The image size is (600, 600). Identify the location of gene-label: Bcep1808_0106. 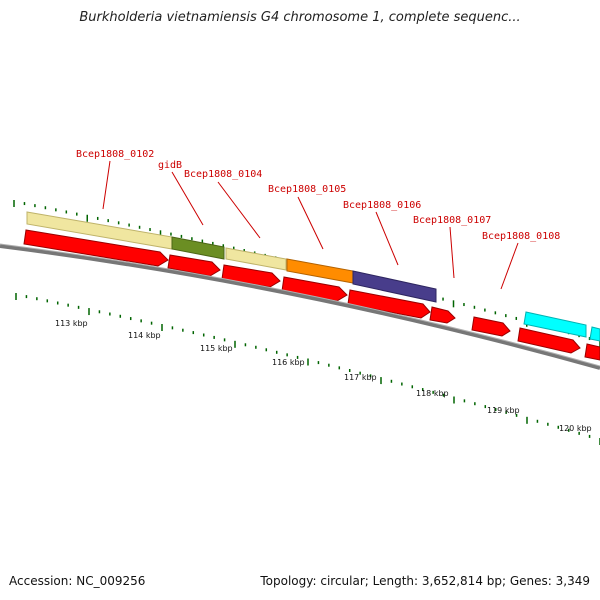
(382, 205).